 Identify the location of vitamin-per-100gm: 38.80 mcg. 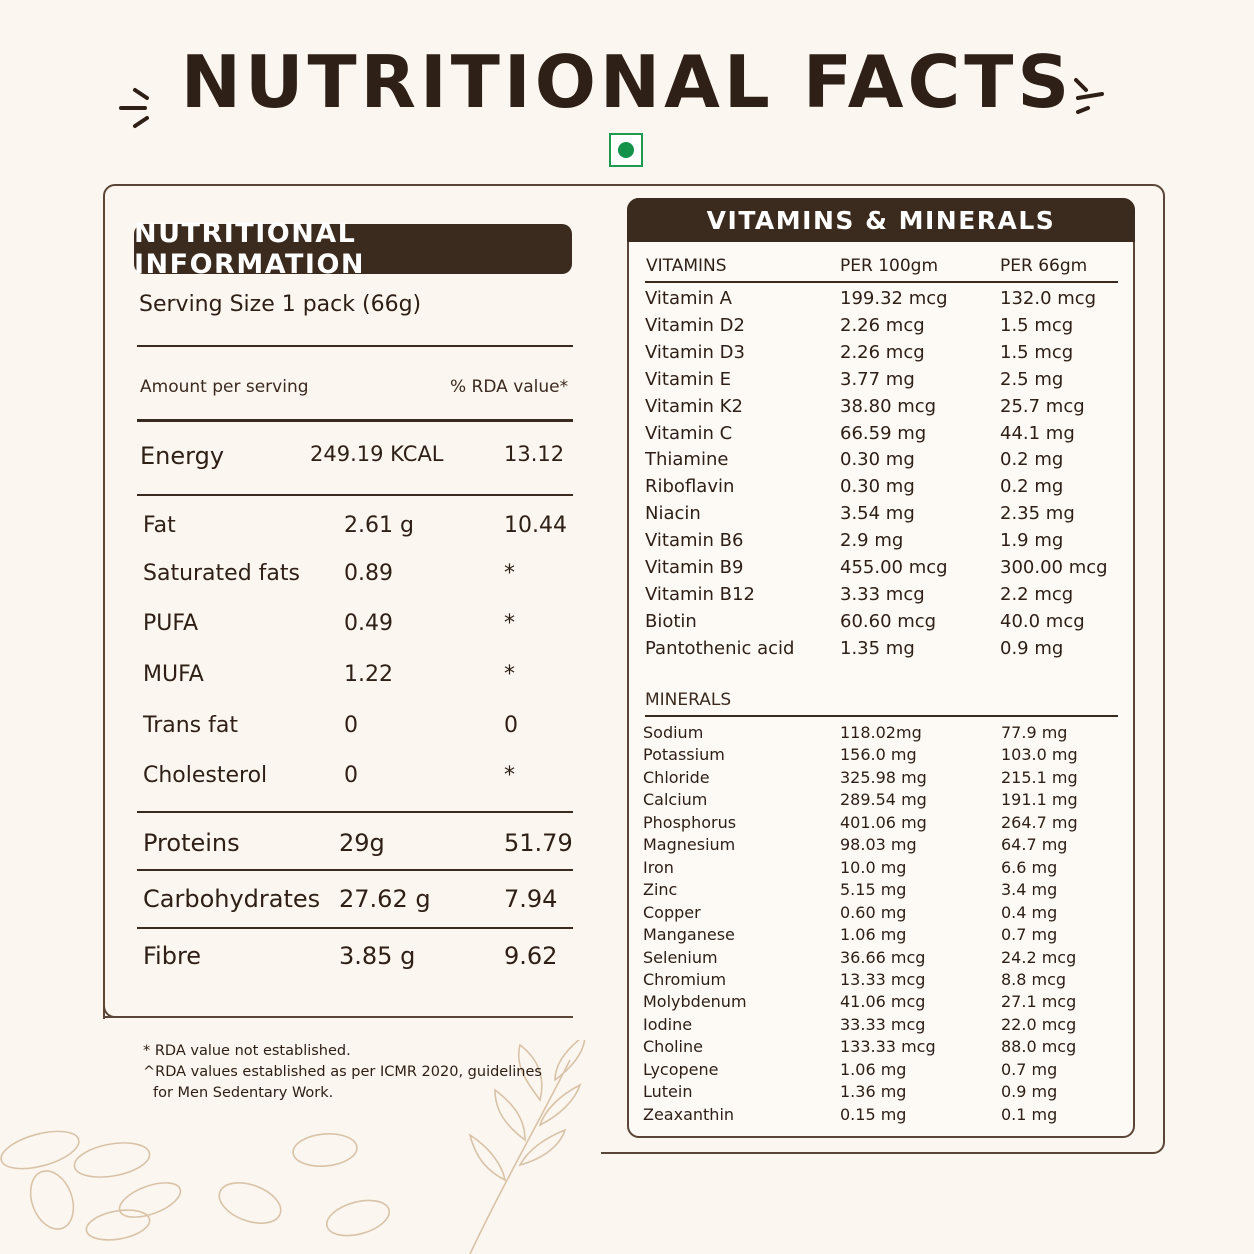
(888, 406).